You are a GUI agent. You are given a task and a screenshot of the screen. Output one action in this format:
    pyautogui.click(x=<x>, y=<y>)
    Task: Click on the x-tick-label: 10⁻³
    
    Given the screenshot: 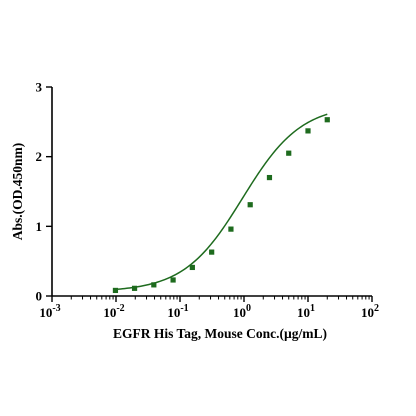 What is the action you would take?
    pyautogui.click(x=49, y=311)
    